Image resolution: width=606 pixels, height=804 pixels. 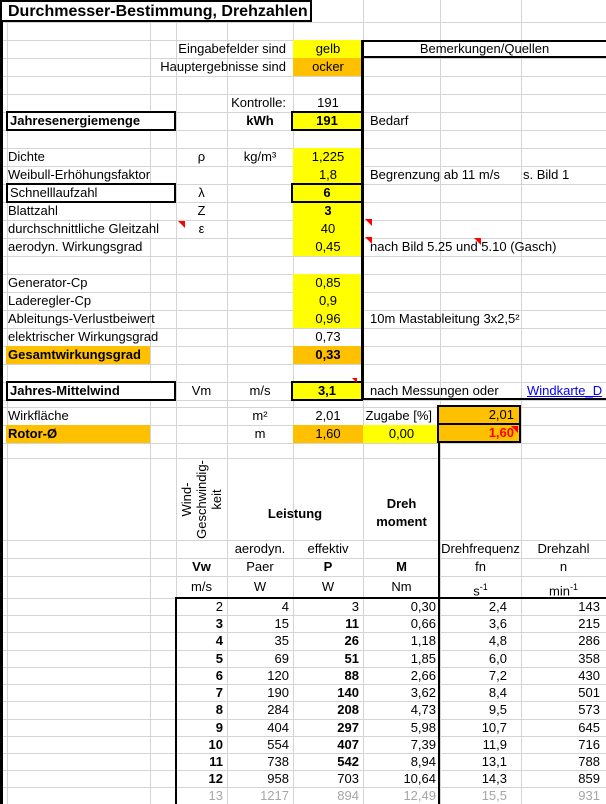 I want to click on energy-remark: Bedarf, so click(x=389, y=120).